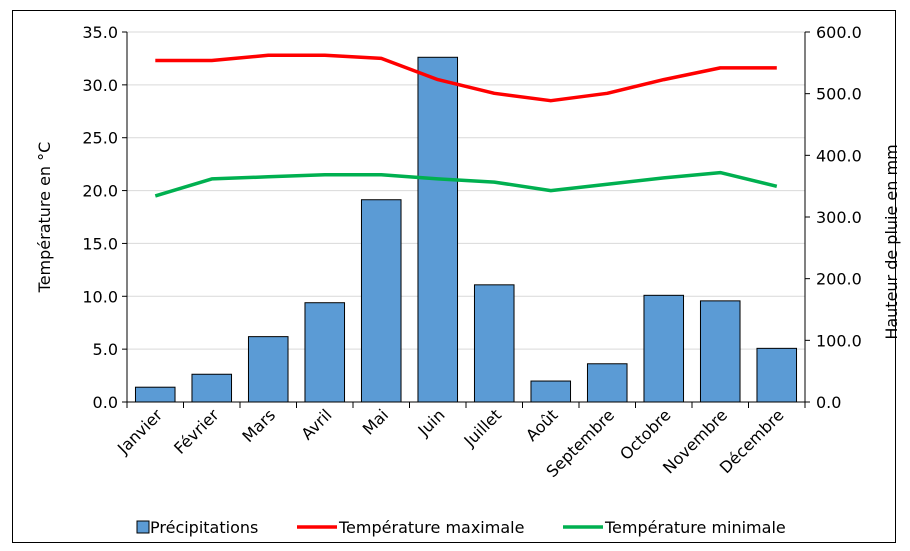 This screenshot has width=910, height=551. Describe the element at coordinates (196, 431) in the screenshot. I see `x-tick-label: Février` at that location.